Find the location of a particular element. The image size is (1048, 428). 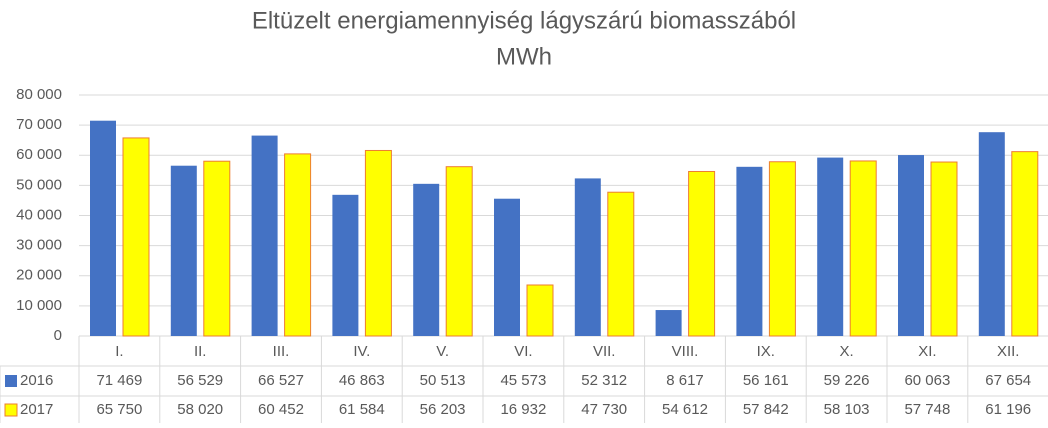

table-value: 57 842 is located at coordinates (766, 409).